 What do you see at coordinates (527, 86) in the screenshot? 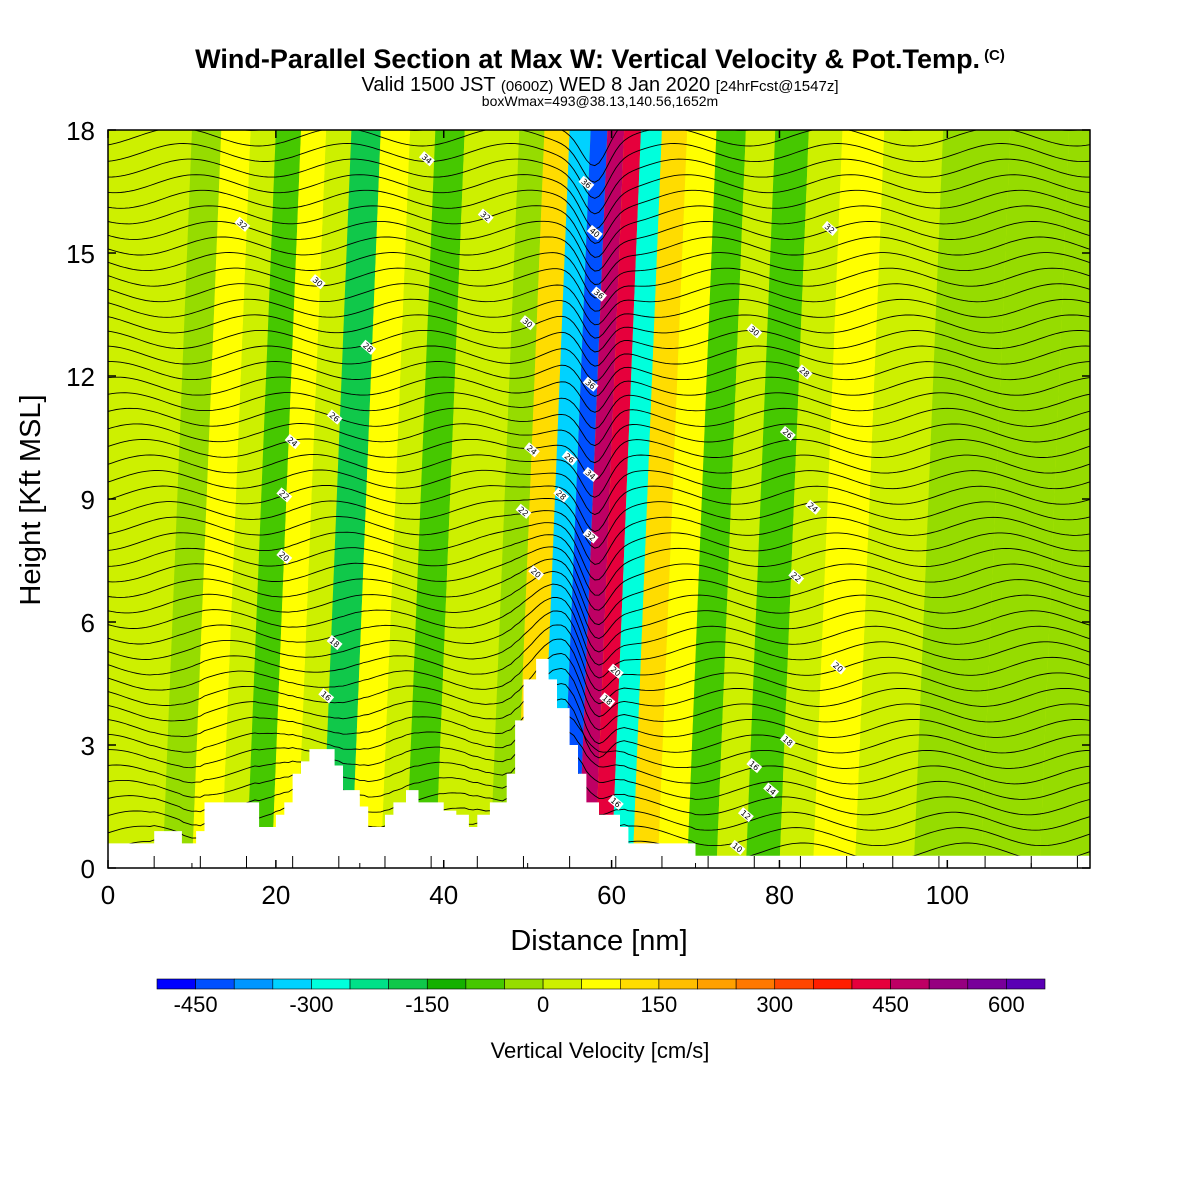
I see `subtitle-utc: (0600Z)` at bounding box center [527, 86].